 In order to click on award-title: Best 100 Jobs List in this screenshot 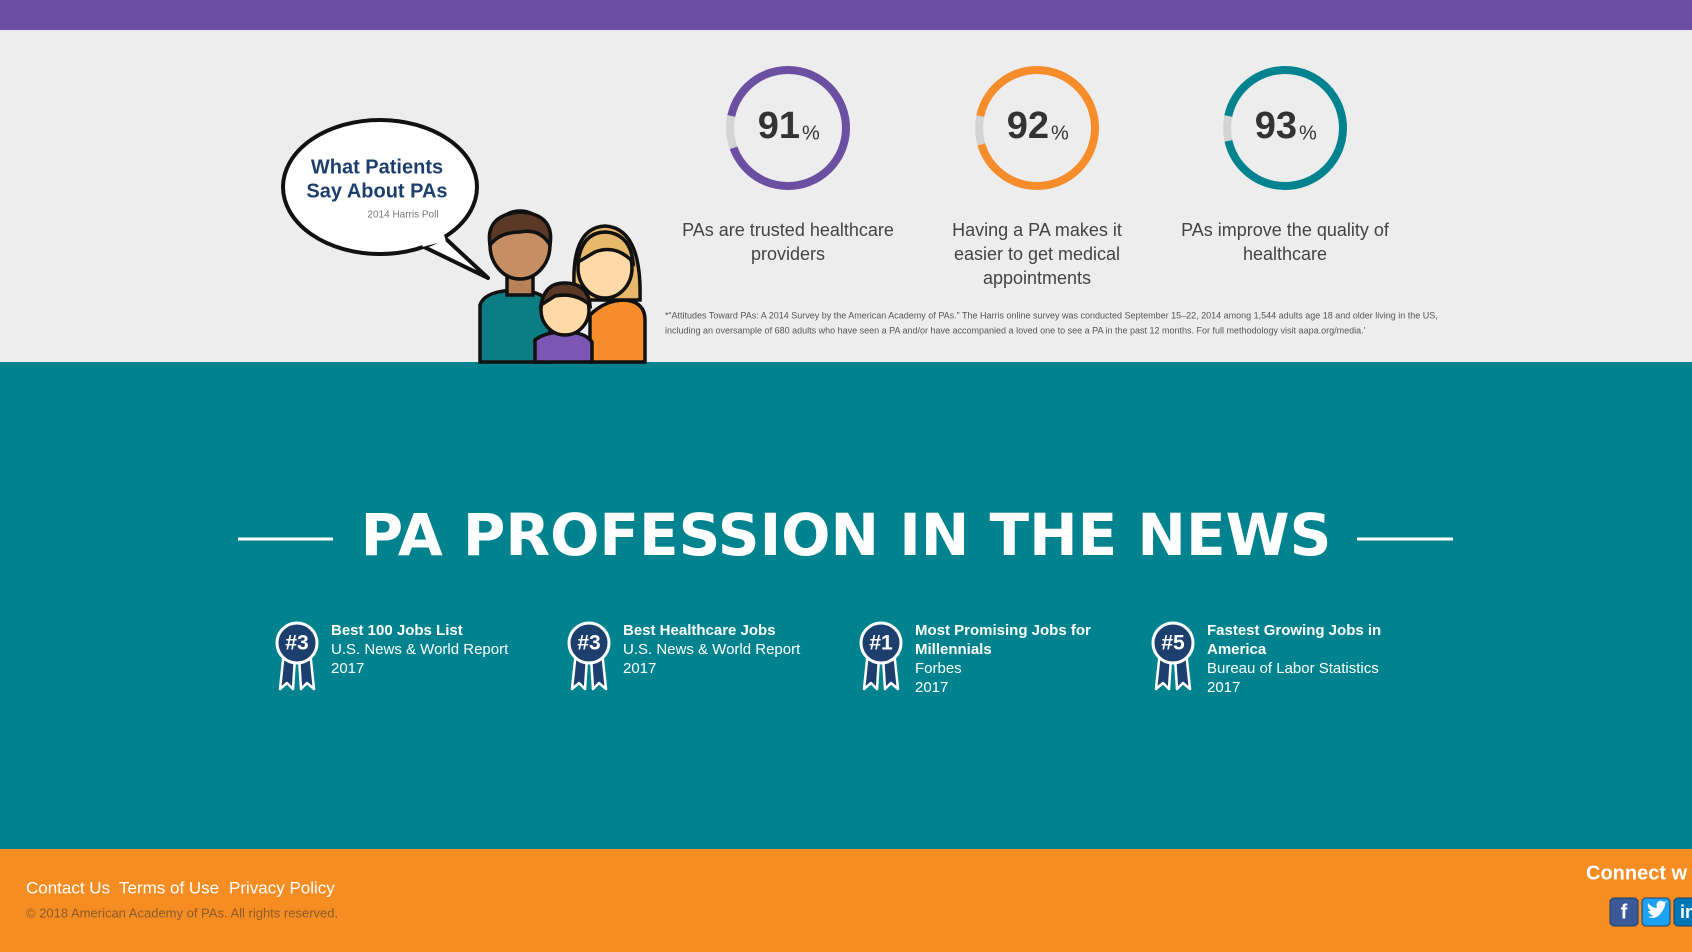, I will do `click(397, 630)`.